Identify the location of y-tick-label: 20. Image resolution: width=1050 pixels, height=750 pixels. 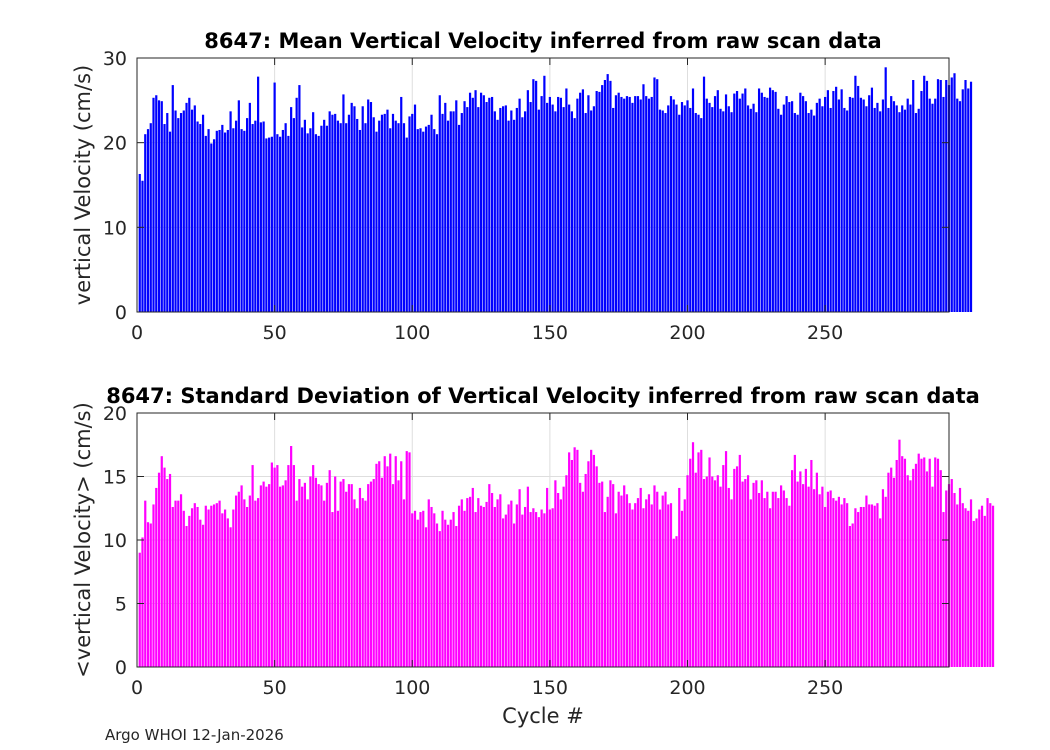
(115, 414).